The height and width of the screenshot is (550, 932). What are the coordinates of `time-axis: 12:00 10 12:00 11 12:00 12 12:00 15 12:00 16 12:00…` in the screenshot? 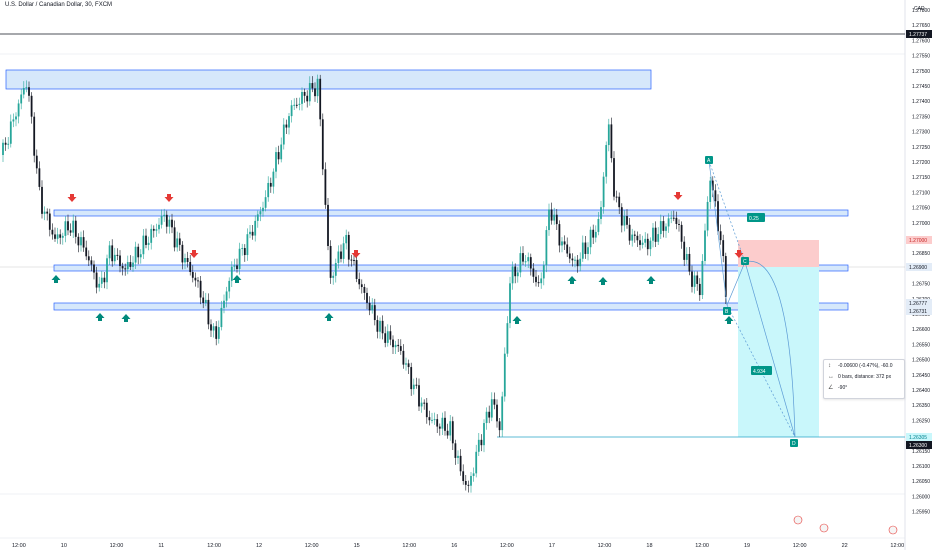 It's located at (458, 546).